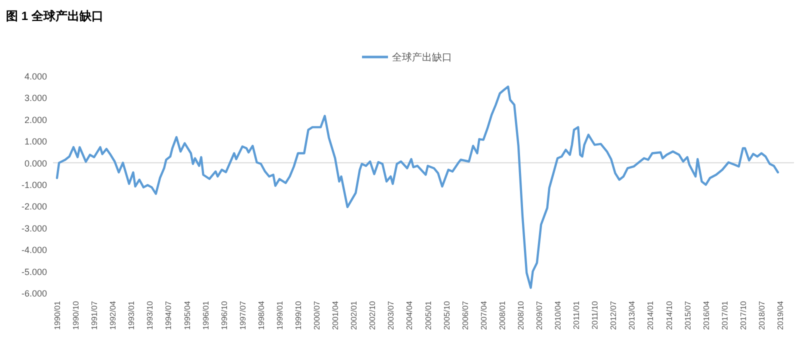  Describe the element at coordinates (34, 271) in the screenshot. I see `y-tick-label: -5.000` at that location.